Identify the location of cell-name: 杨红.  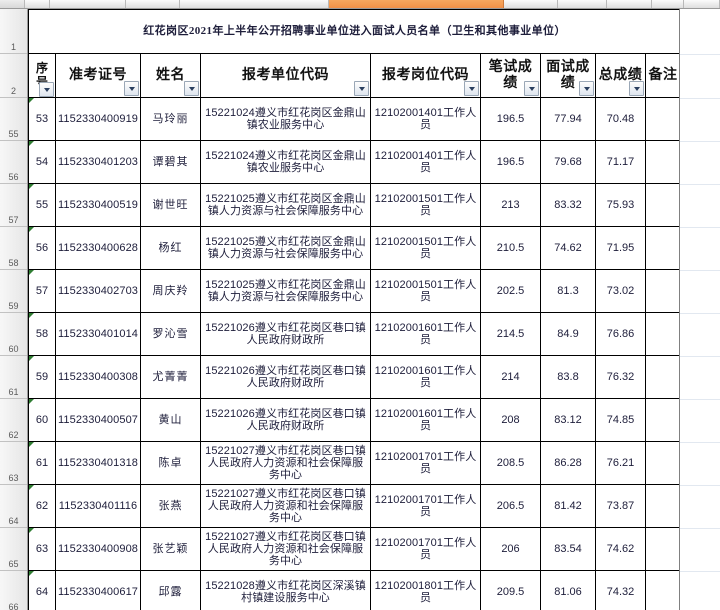
(170, 248).